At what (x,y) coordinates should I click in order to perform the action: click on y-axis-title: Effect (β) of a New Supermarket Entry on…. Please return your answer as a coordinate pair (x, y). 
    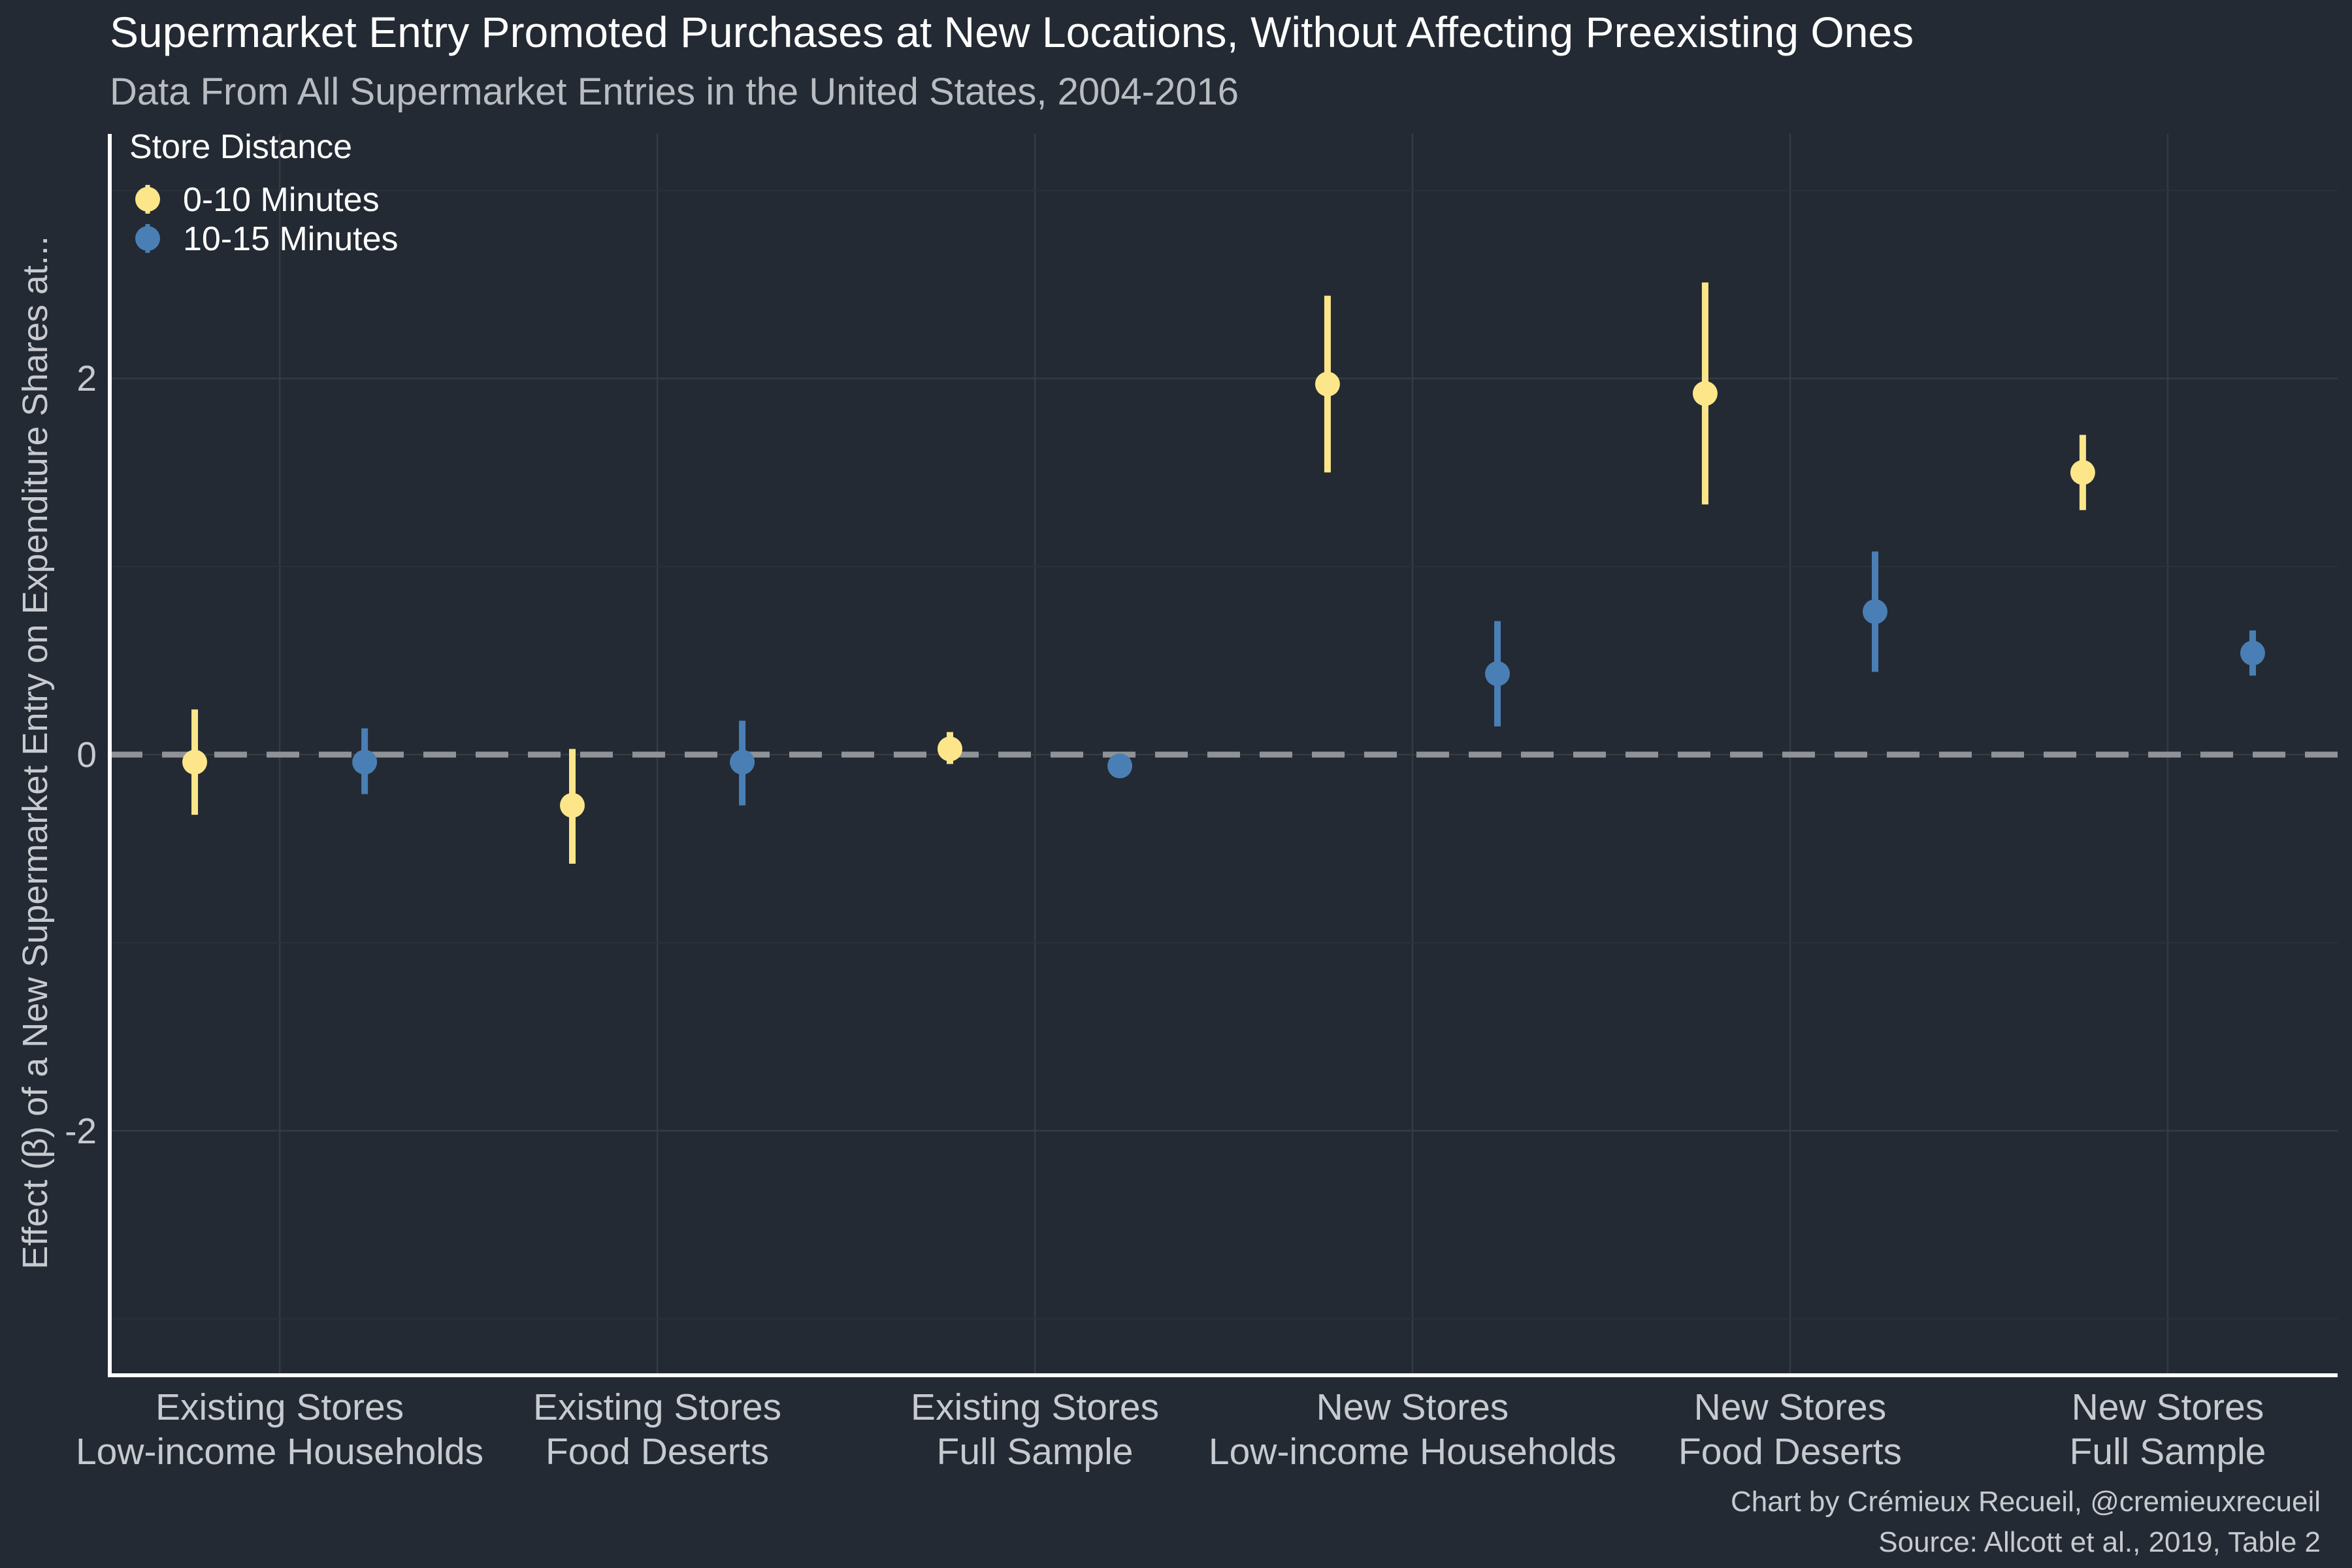
    Looking at the image, I should click on (35, 752).